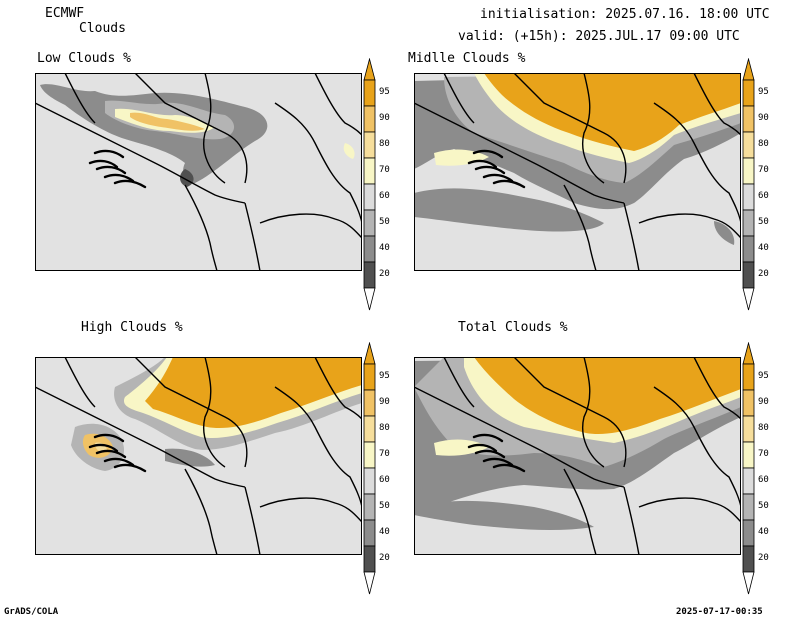  I want to click on colorbar-low: 95 90 80 70 60 50 40 20, so click(376, 186).